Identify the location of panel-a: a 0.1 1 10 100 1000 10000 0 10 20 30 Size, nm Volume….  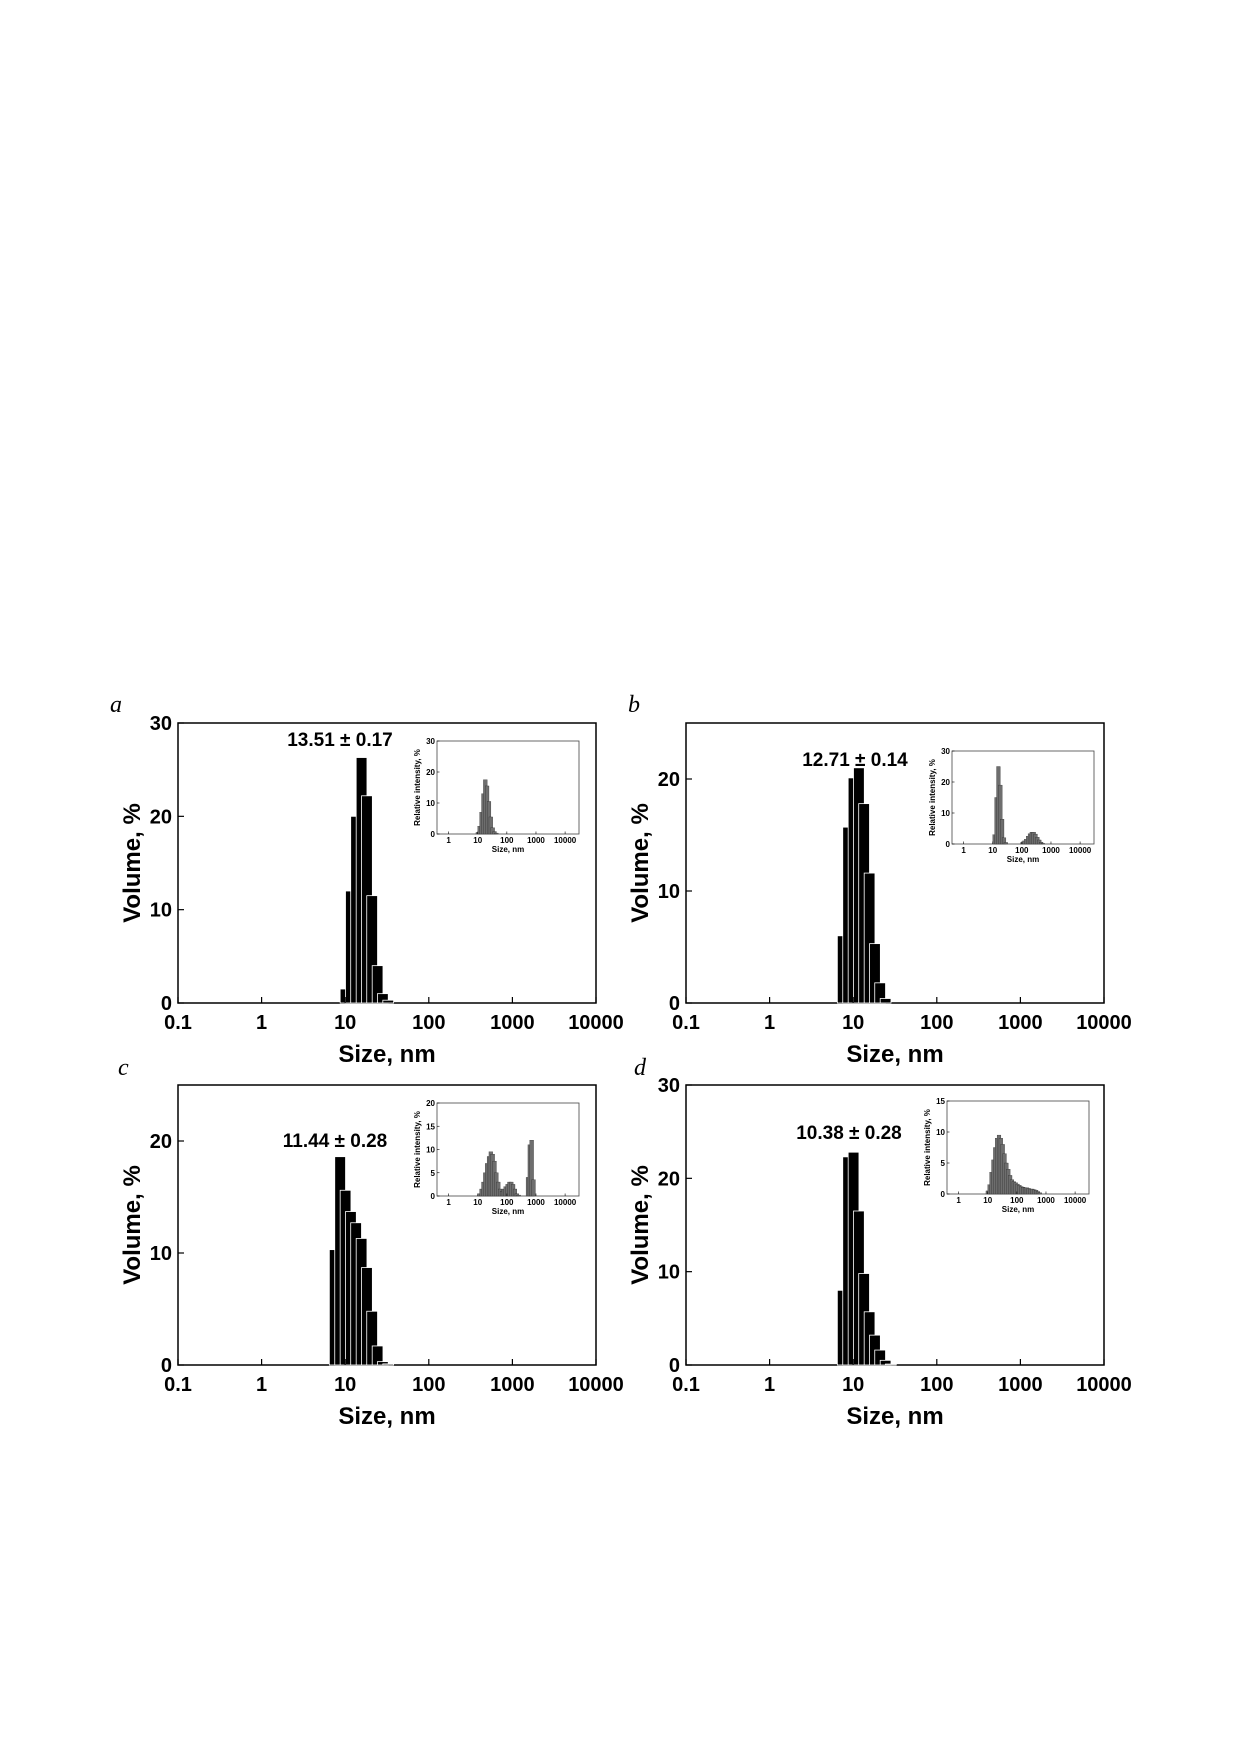
(367, 880).